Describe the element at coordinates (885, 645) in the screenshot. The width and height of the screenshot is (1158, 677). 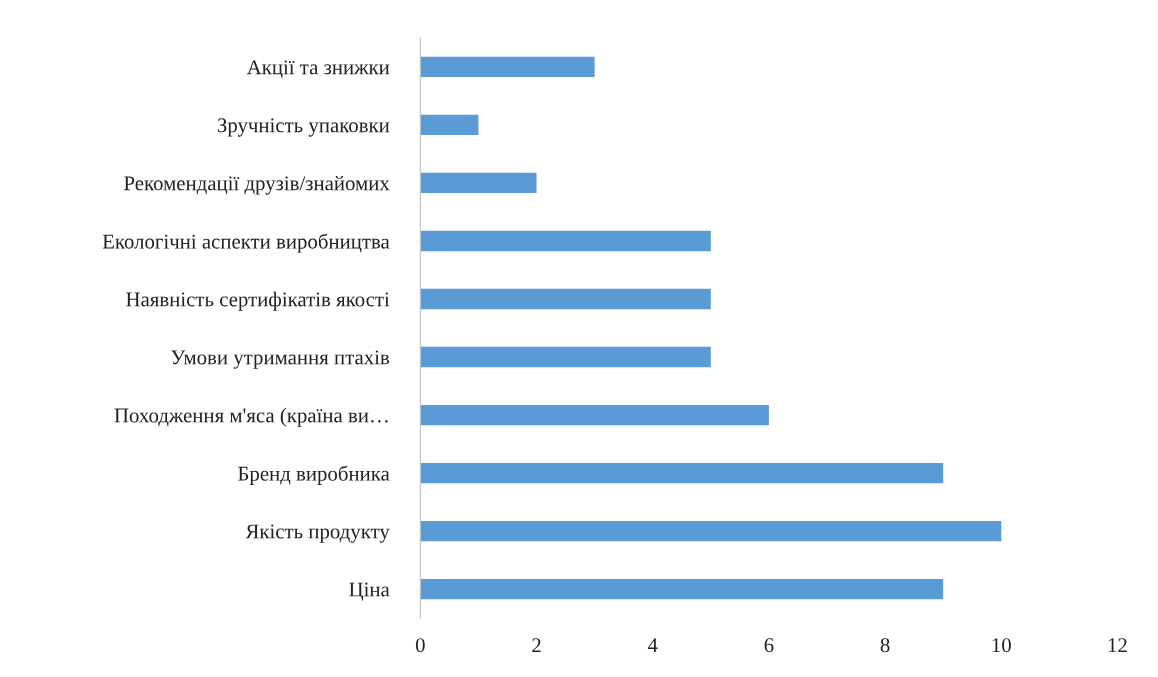
I see `x-tick-label: 8` at that location.